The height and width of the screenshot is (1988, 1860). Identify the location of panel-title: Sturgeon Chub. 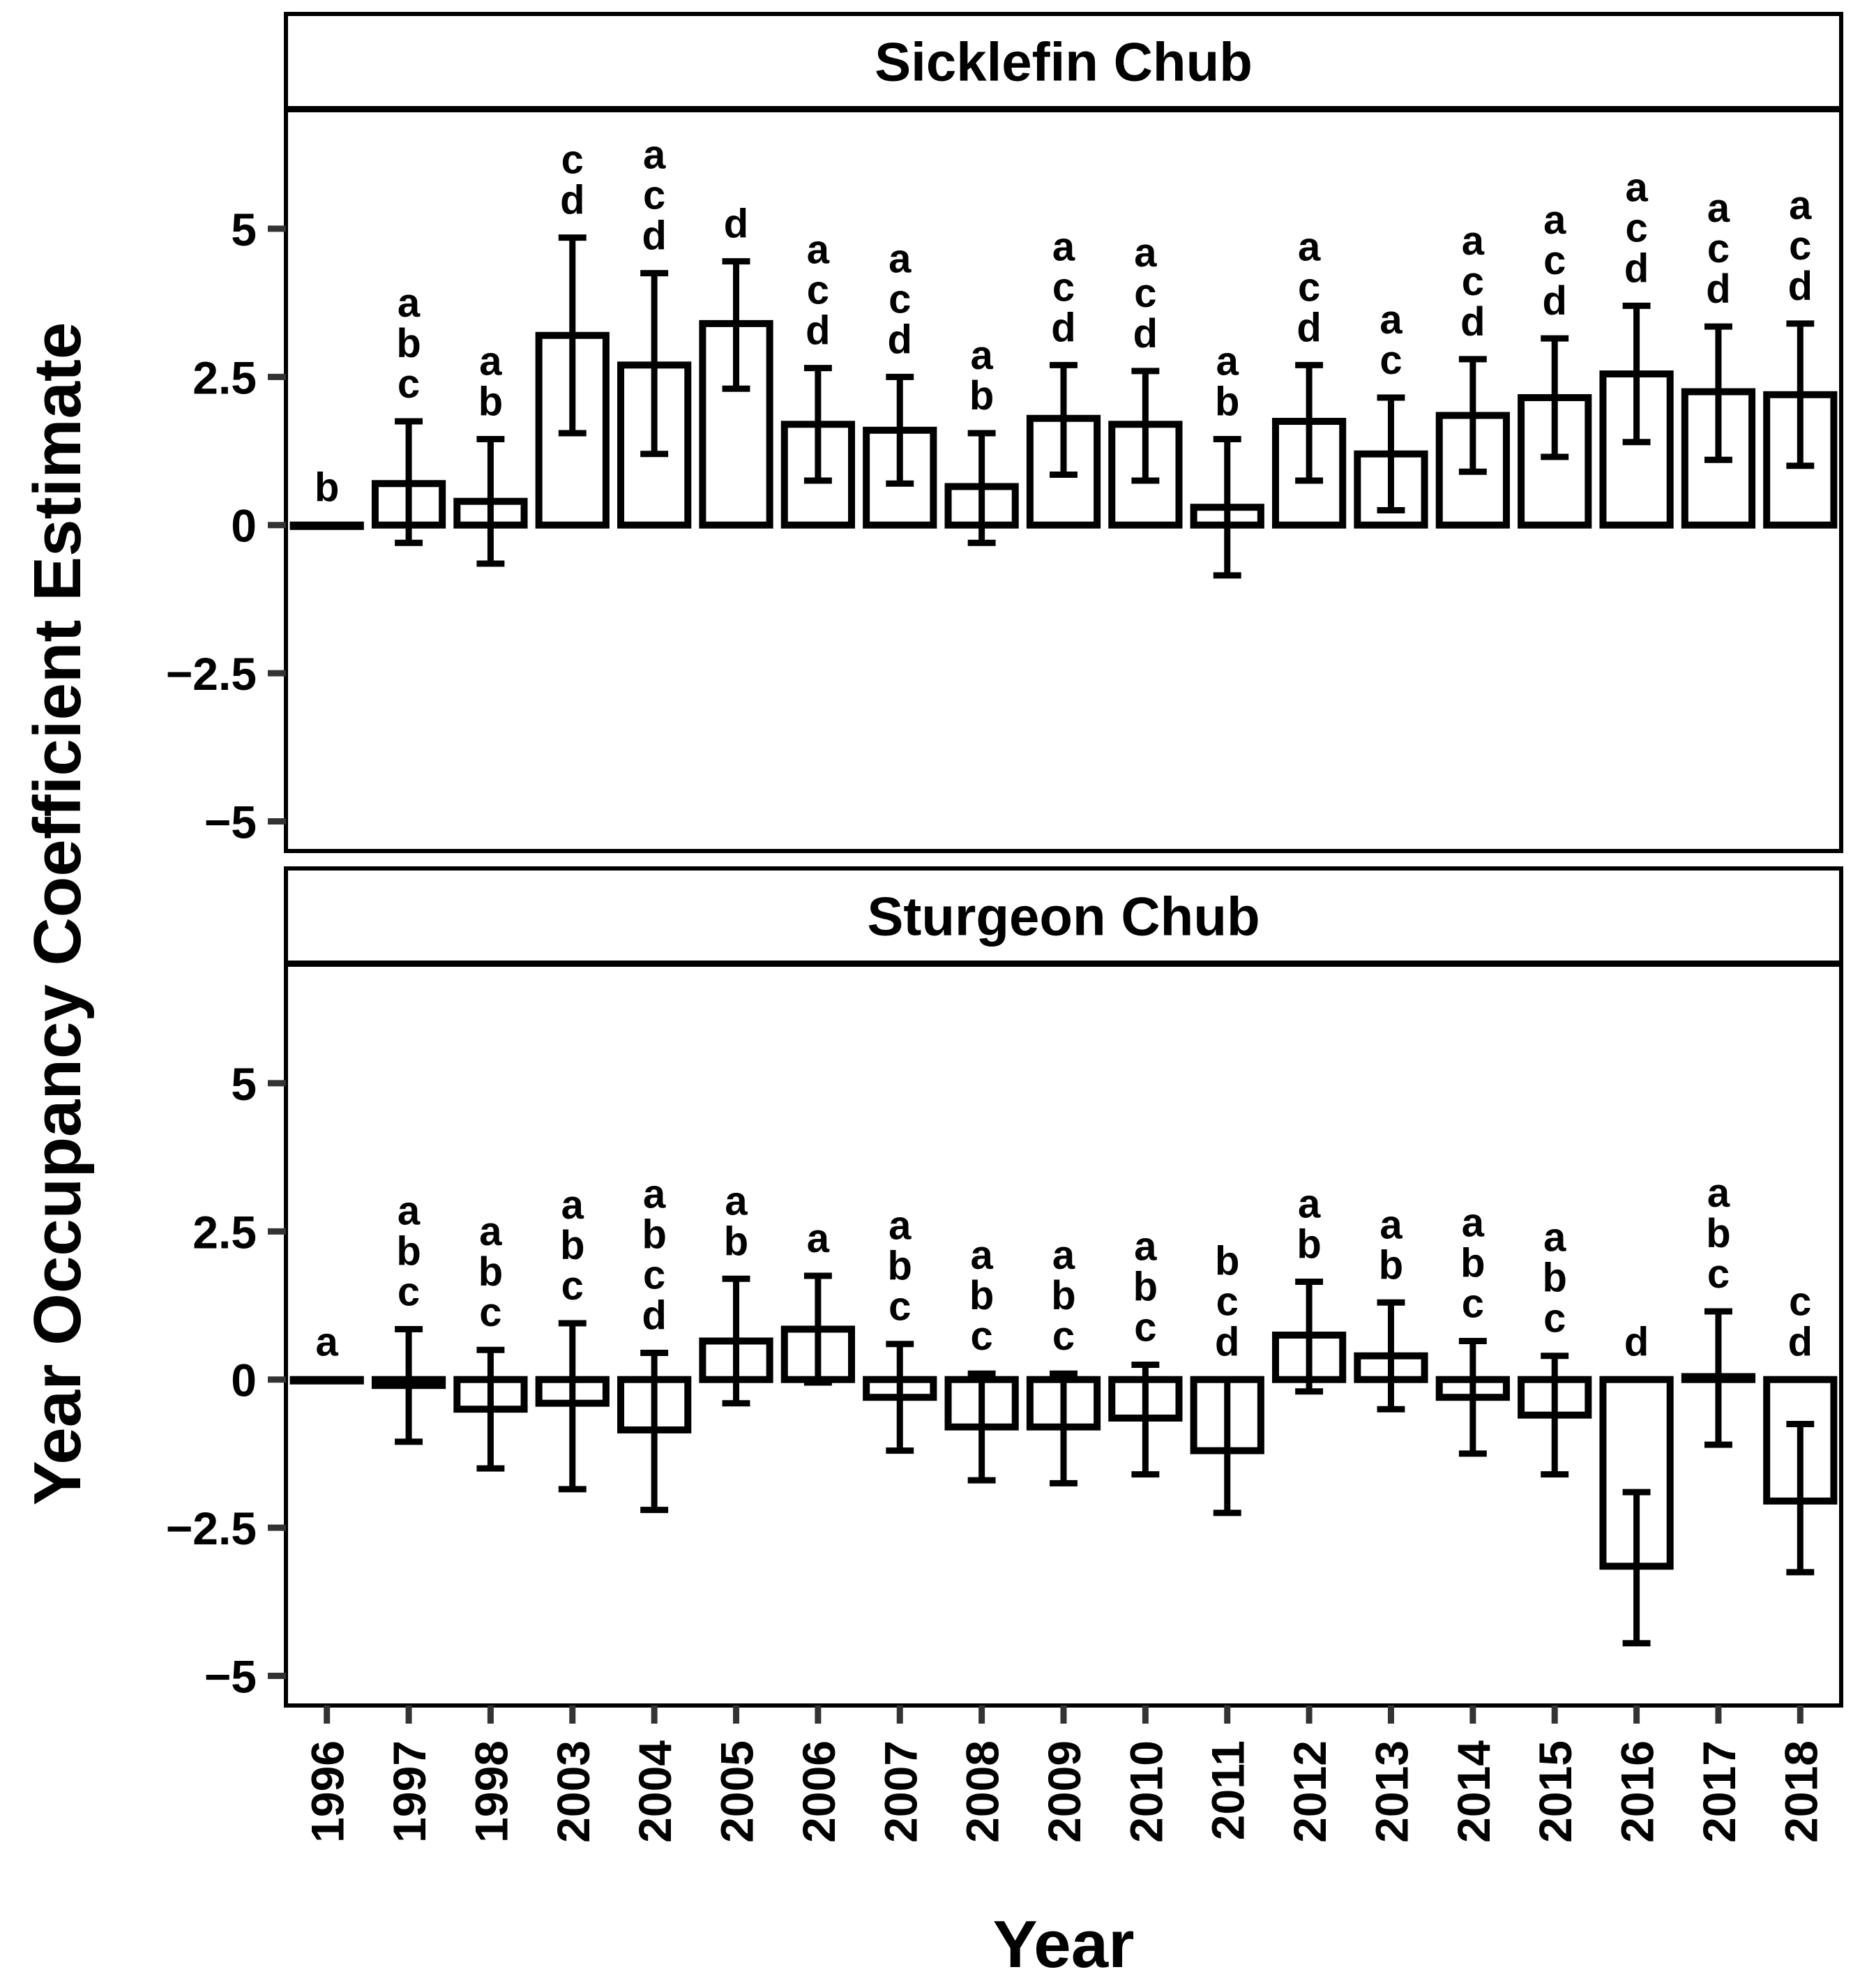
(1063, 916).